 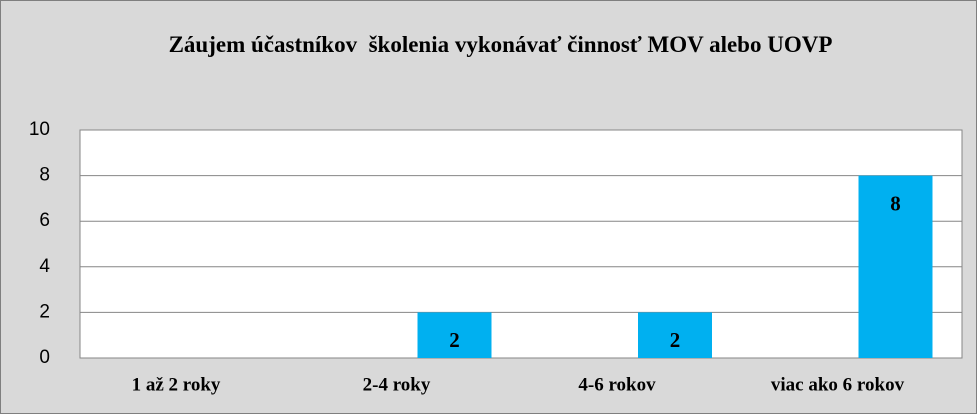 What do you see at coordinates (176, 384) in the screenshot?
I see `x-tick-label: 1 až 2 roky` at bounding box center [176, 384].